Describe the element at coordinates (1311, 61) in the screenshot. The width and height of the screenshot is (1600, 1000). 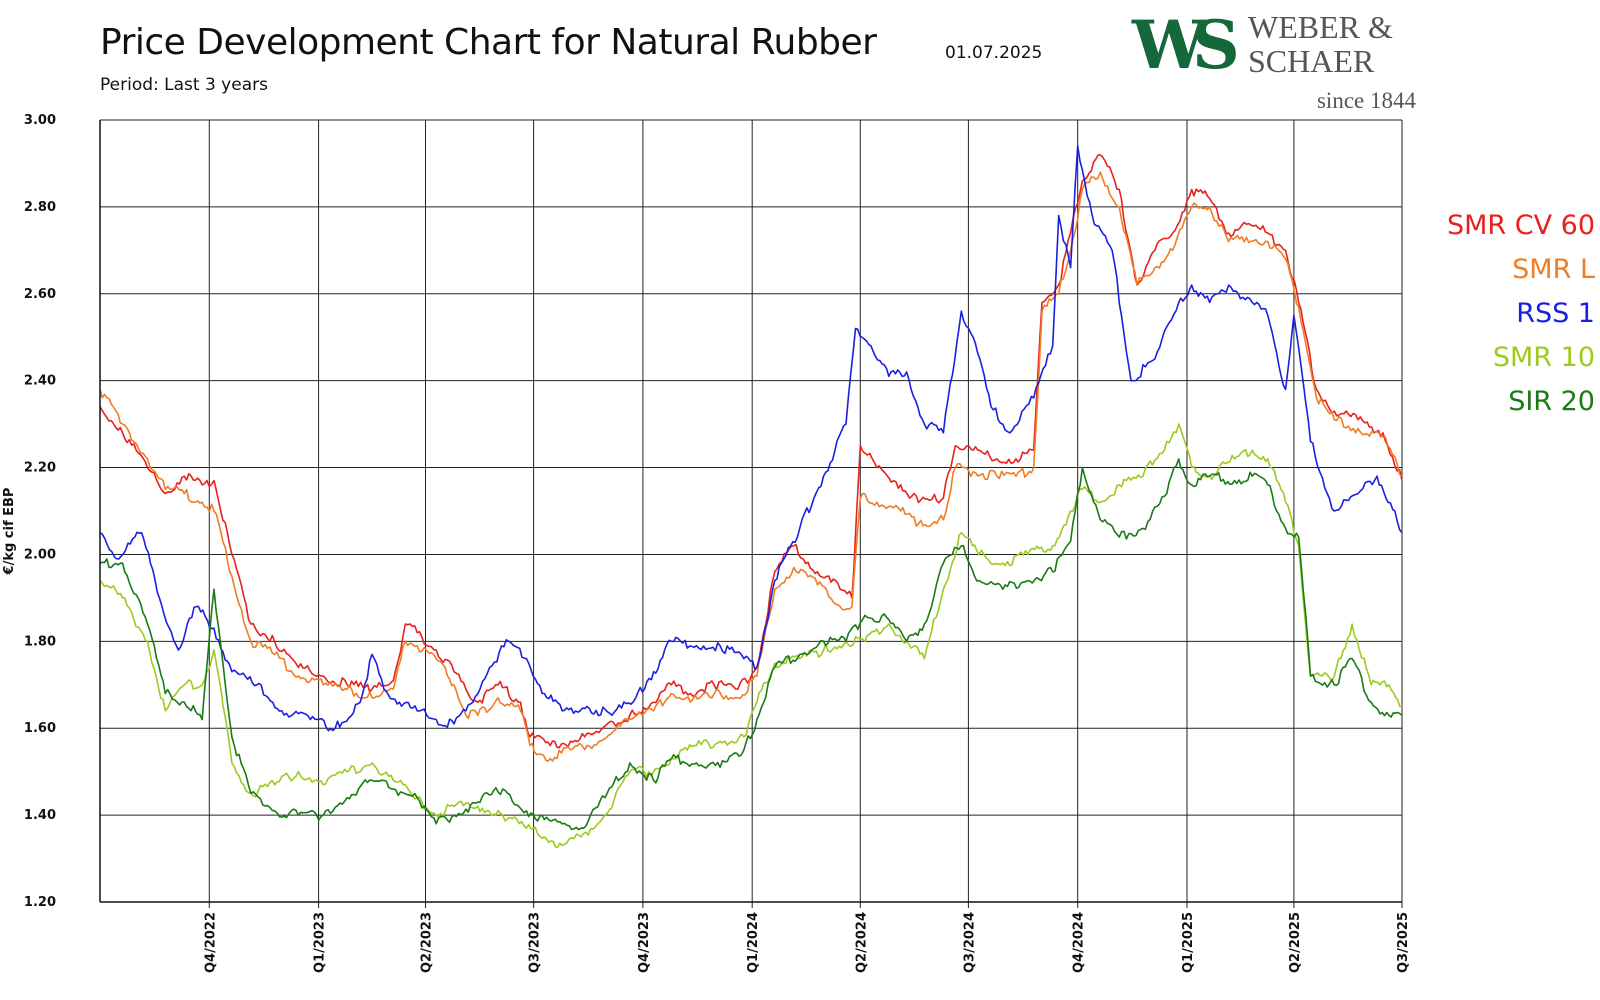
I see `logo-name-line2: SCHAER` at that location.